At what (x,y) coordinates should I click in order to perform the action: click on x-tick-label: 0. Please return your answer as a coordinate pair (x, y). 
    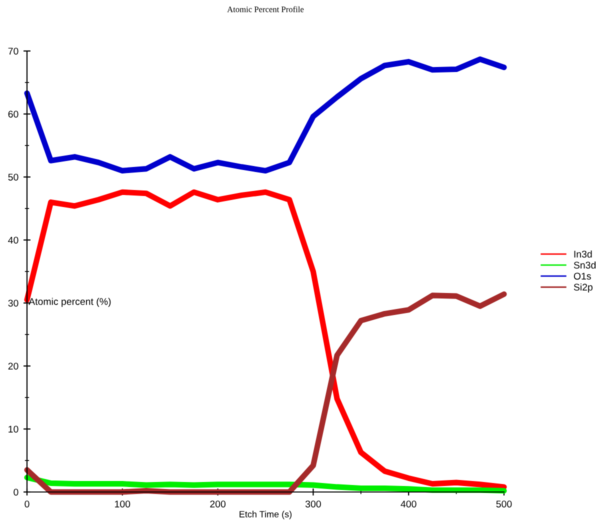
    Looking at the image, I should click on (27, 504).